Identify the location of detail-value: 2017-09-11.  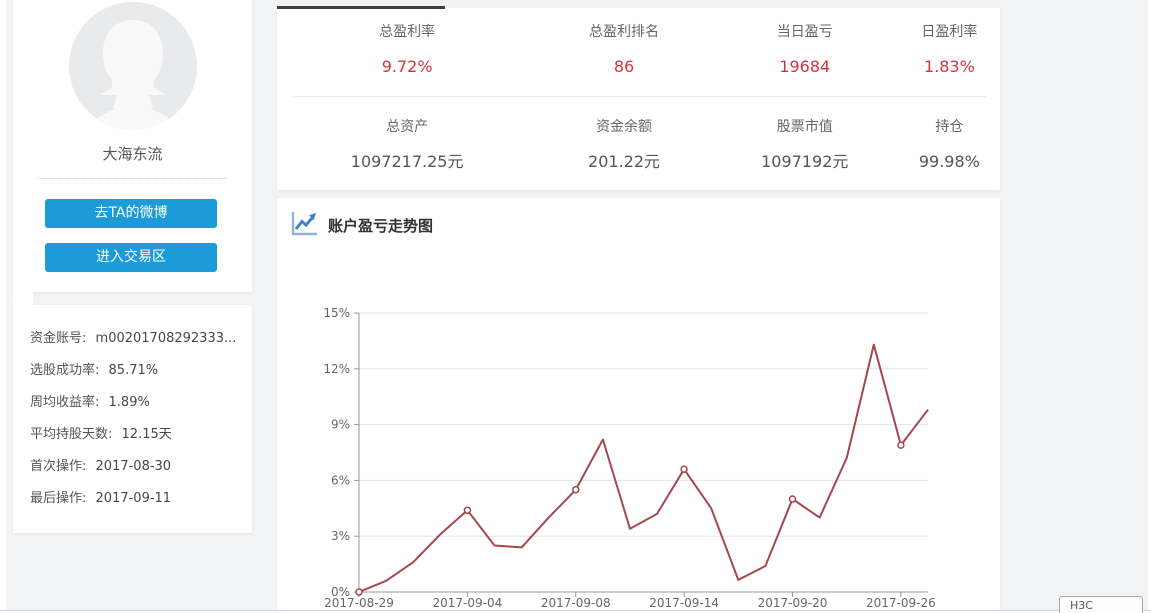
(133, 498).